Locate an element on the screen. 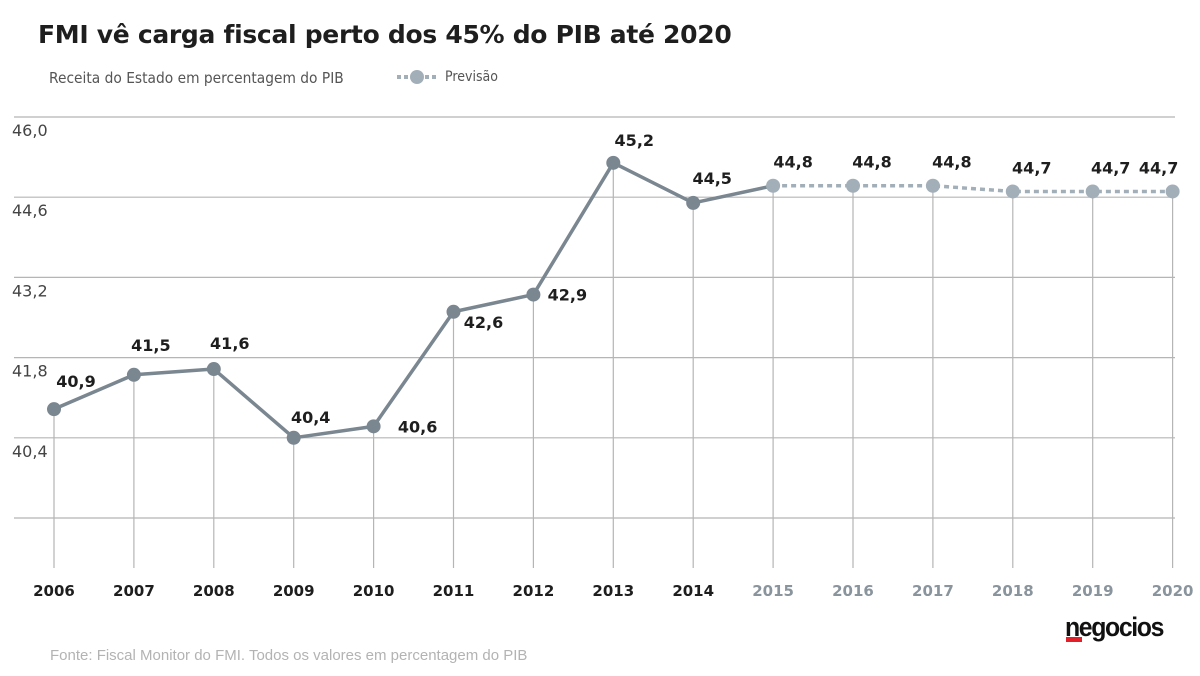  data-label: 42,9 is located at coordinates (567, 295).